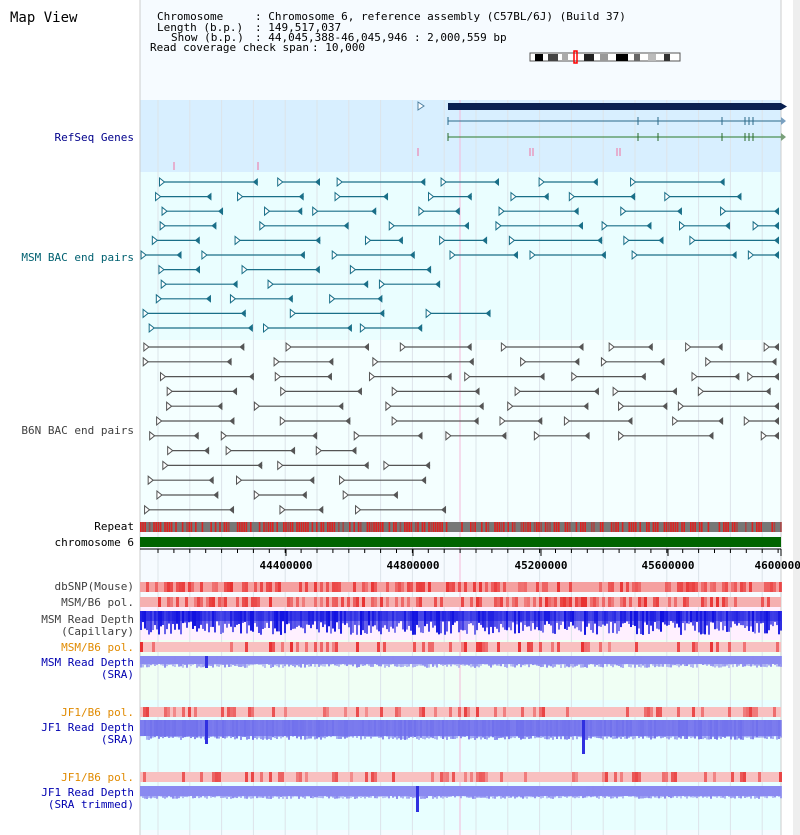 This screenshot has height=835, width=800. I want to click on label-b6n-bac: B6N BAC end pairs, so click(77, 430).